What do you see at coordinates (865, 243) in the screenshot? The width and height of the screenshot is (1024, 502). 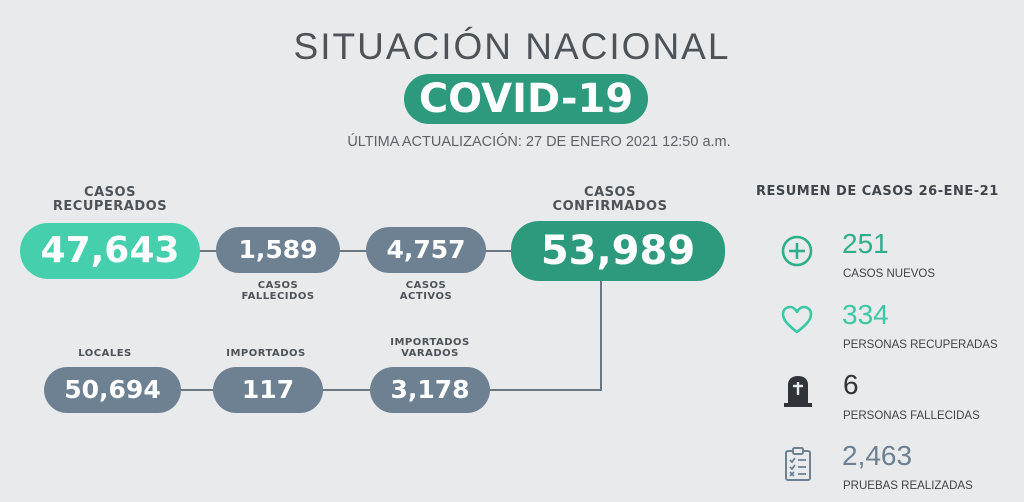 I see `nuevos-value: 251` at bounding box center [865, 243].